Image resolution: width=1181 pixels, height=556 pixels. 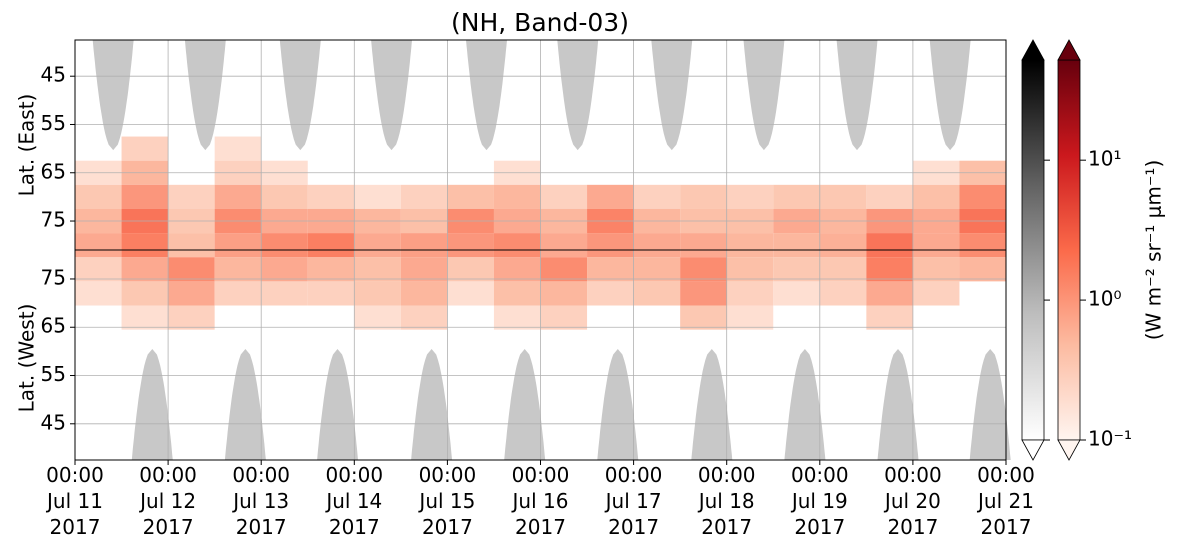 I want to click on x-tick-label: 00:00 Jul 14 2017, so click(x=353, y=501).